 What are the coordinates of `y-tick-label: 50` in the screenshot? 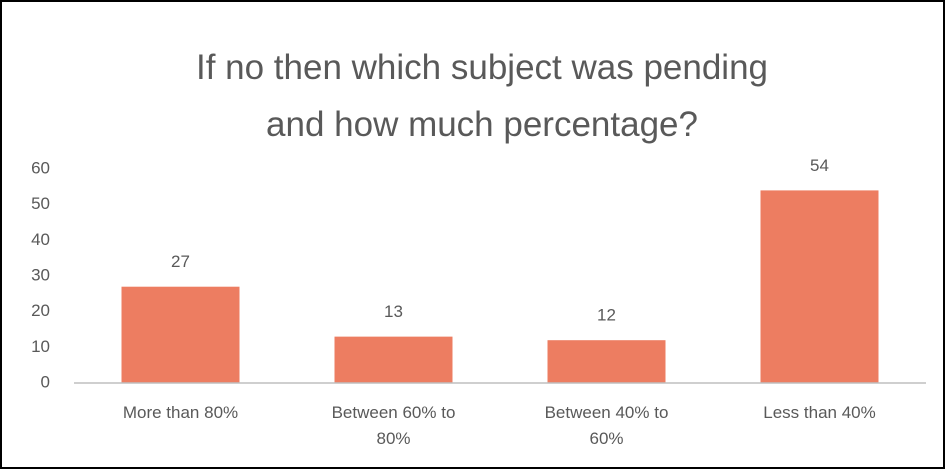 It's located at (40, 203).